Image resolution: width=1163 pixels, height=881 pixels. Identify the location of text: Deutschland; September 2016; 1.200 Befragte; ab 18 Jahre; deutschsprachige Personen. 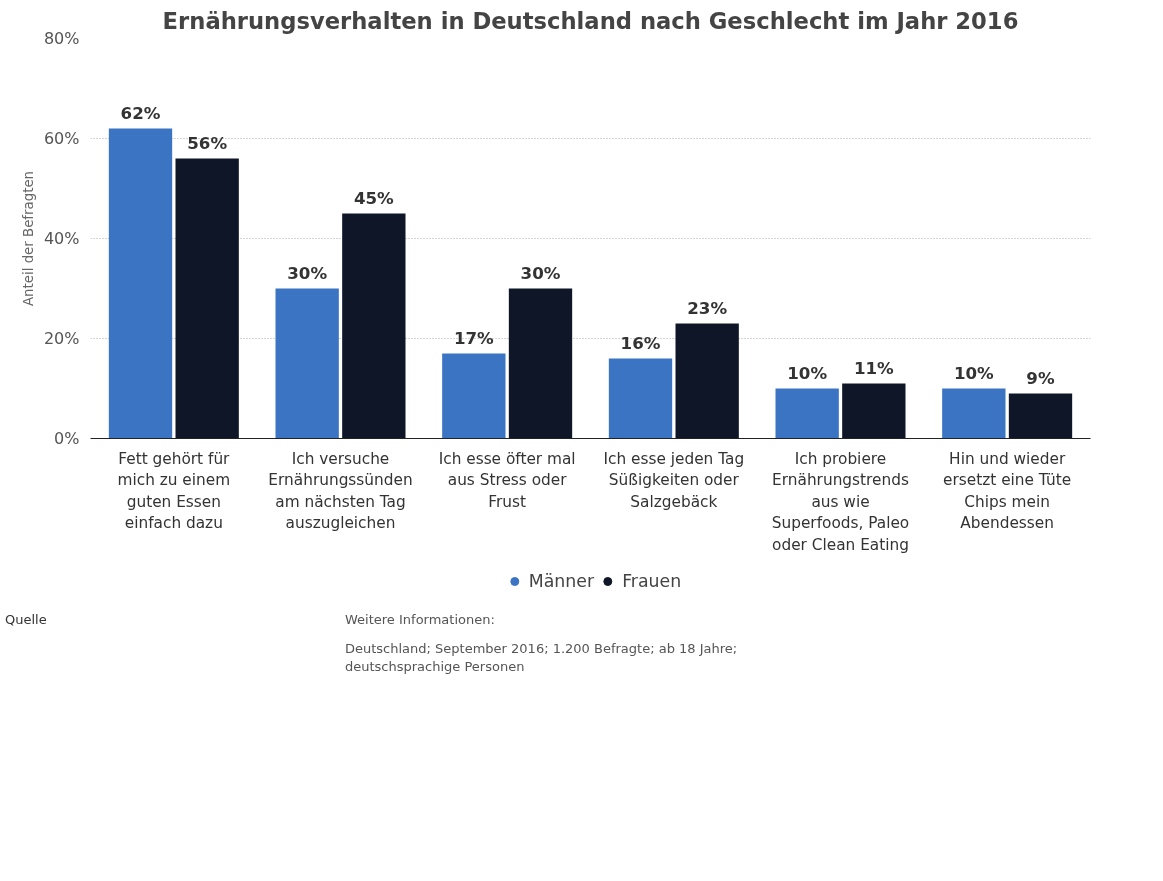
(542, 658).